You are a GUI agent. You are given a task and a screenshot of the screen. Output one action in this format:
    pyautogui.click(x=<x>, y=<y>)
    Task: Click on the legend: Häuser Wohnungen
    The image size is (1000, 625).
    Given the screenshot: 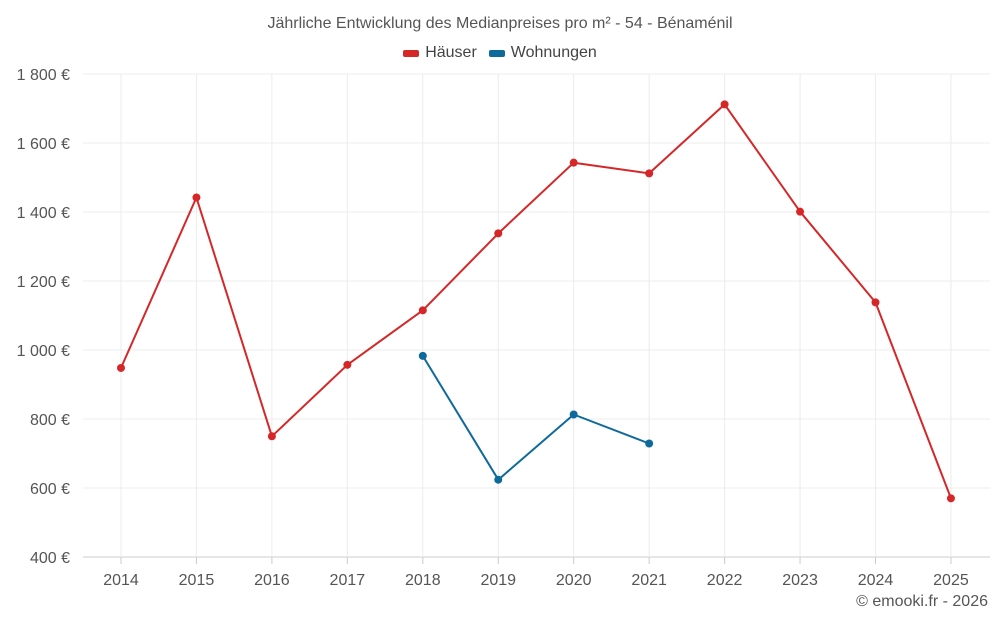 What is the action you would take?
    pyautogui.click(x=500, y=53)
    